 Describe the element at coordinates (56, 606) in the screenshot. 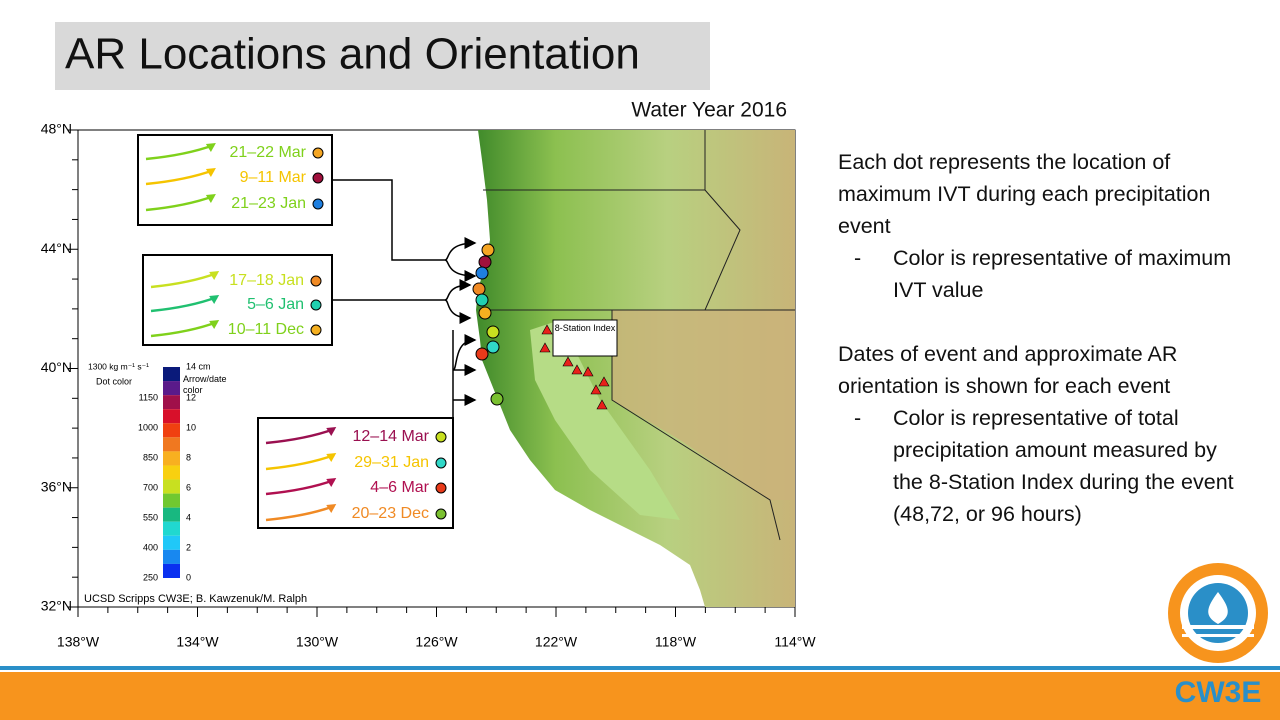

I see `lat-label: 32°N` at that location.